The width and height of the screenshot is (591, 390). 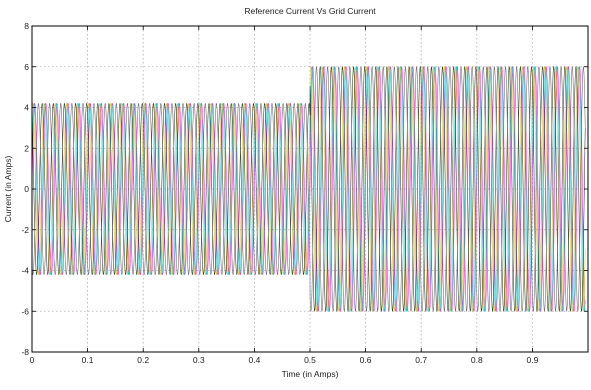 I want to click on y-tick-label: -2, so click(x=25, y=230).